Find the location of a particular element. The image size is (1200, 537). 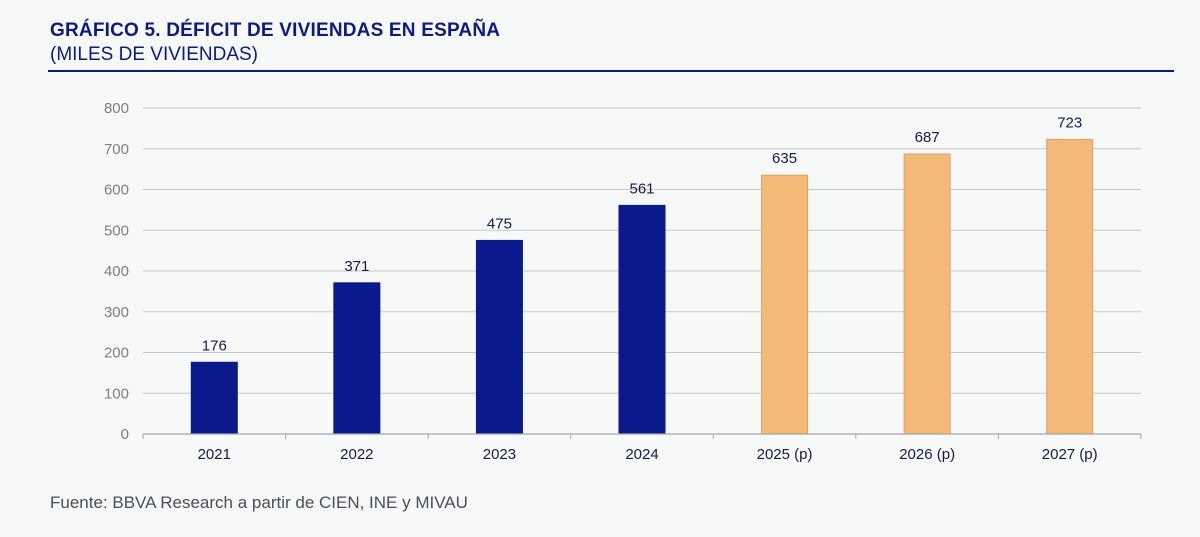

x-category-label: 2023 is located at coordinates (499, 454).